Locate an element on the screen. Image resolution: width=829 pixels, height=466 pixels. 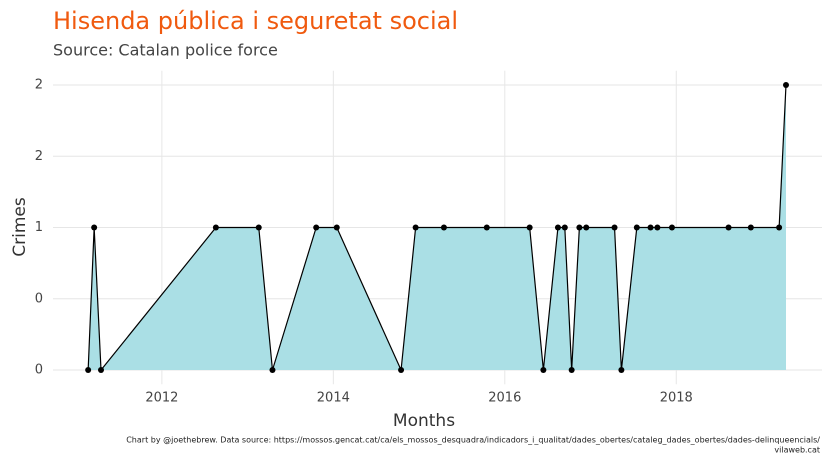
chart-title: Hisenda pública i seguretat social is located at coordinates (255, 21).